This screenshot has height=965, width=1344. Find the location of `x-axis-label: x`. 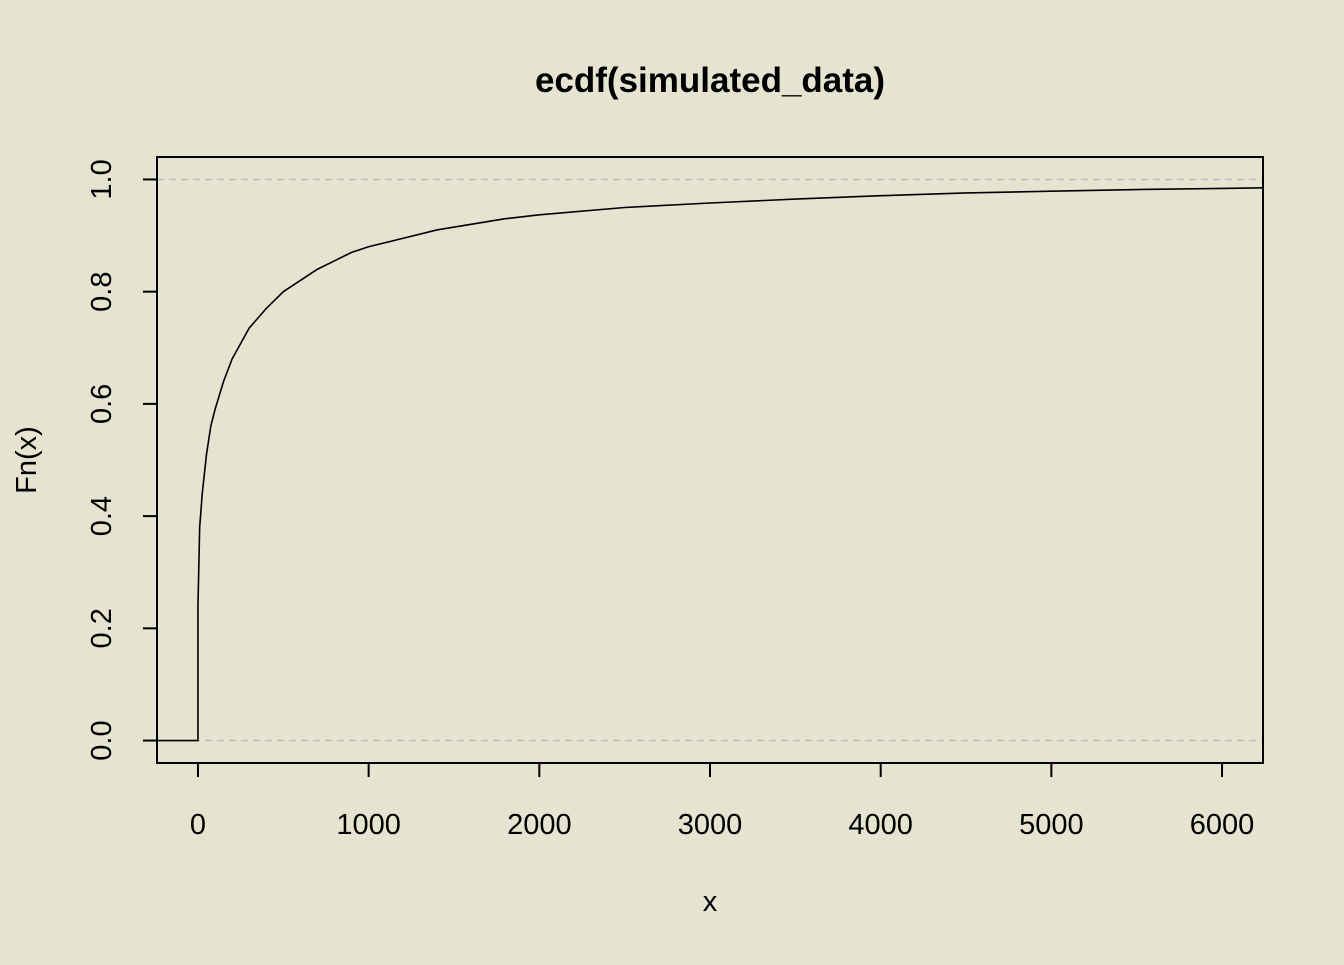

x-axis-label: x is located at coordinates (710, 902).